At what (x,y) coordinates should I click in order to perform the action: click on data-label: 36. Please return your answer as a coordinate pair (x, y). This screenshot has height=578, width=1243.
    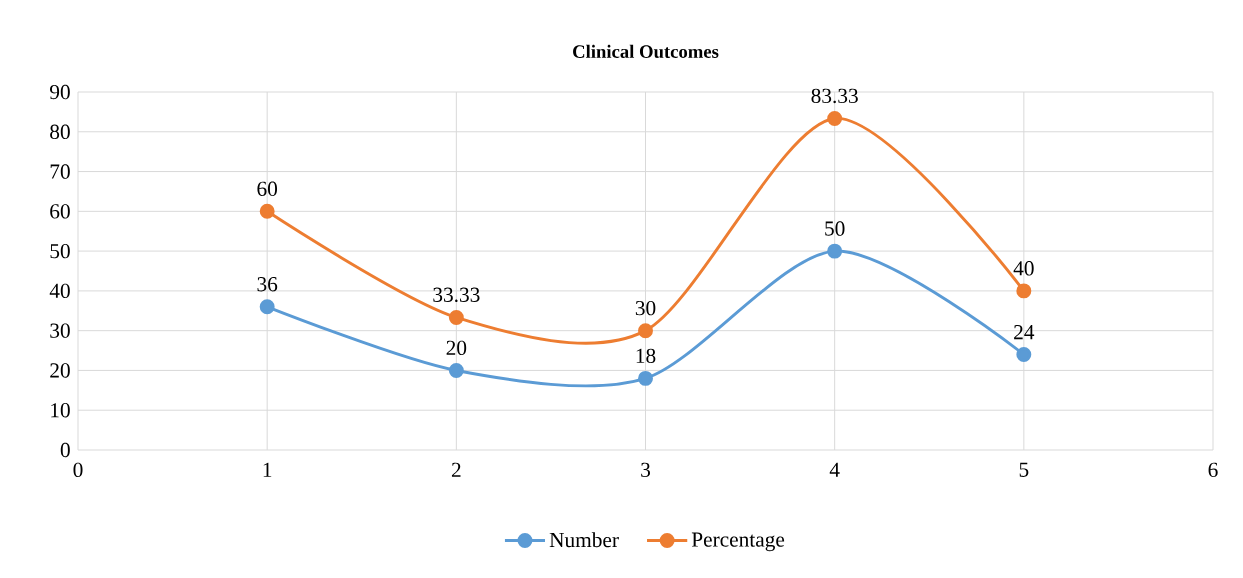
    Looking at the image, I should click on (267, 284).